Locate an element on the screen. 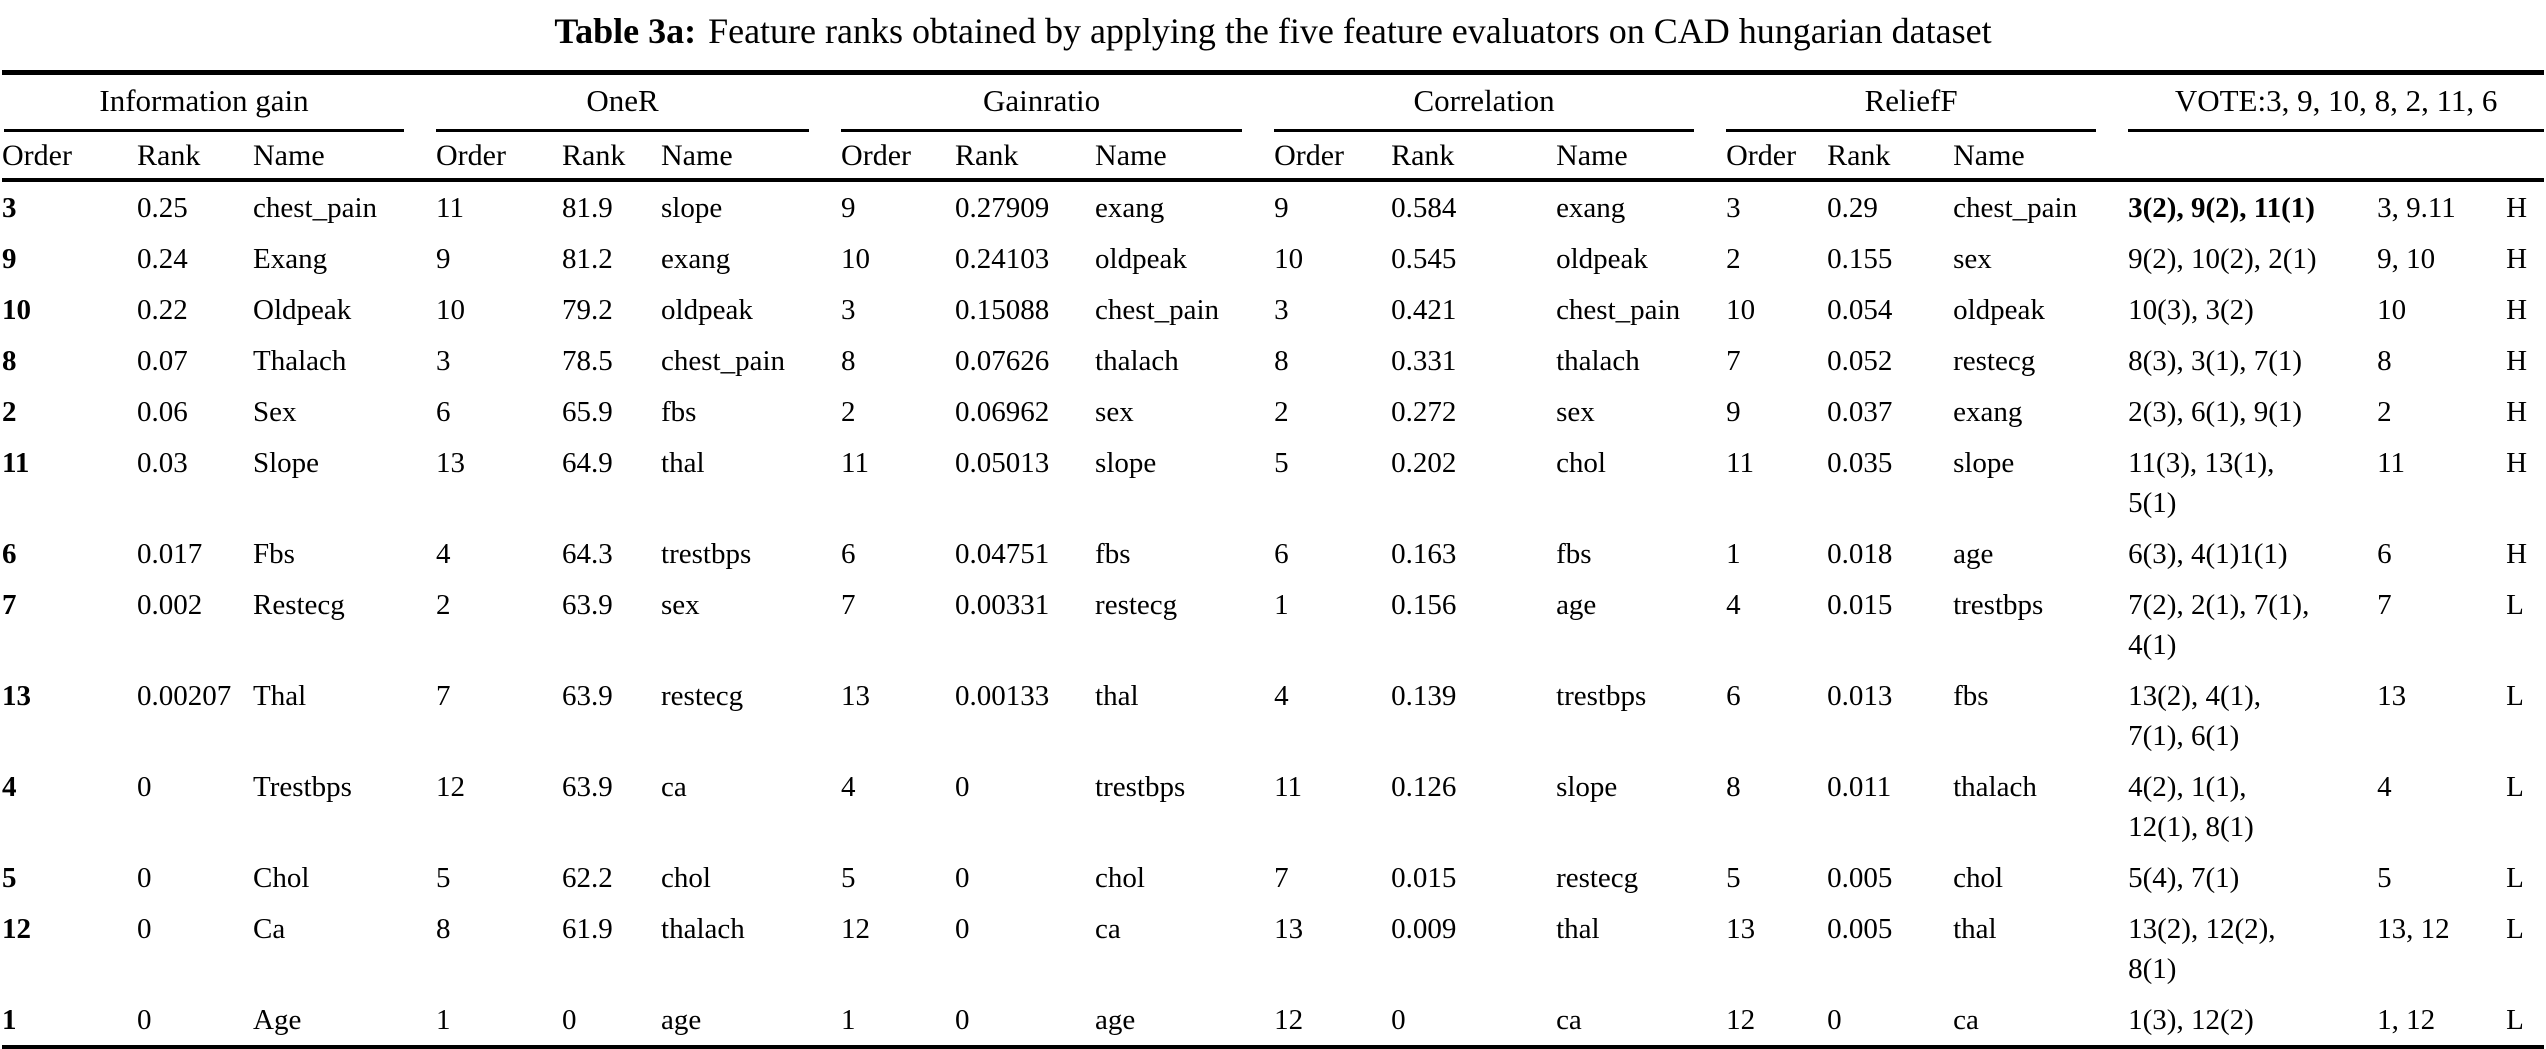 The height and width of the screenshot is (1049, 2546). rank-cell: 0.331 is located at coordinates (1424, 361).